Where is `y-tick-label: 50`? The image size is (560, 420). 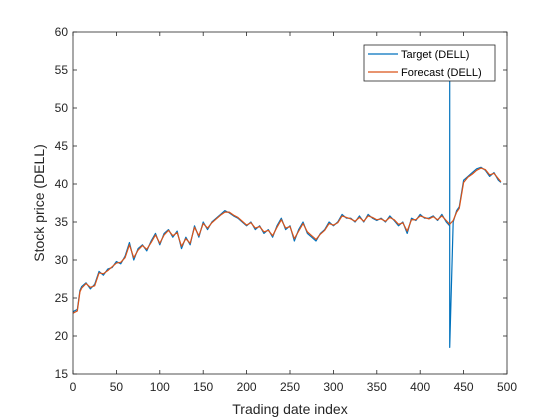 y-tick-label: 50 is located at coordinates (62, 108).